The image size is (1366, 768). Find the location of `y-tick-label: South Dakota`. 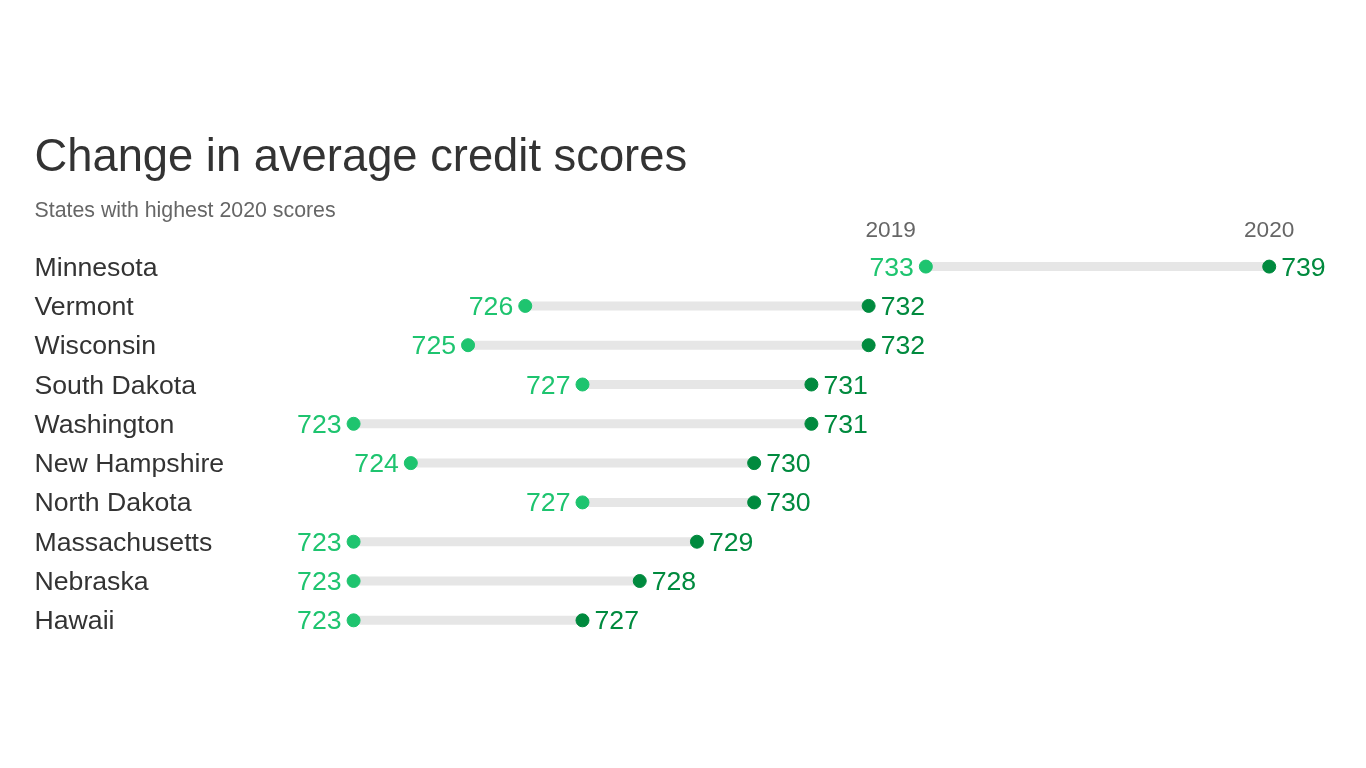

y-tick-label: South Dakota is located at coordinates (115, 384).